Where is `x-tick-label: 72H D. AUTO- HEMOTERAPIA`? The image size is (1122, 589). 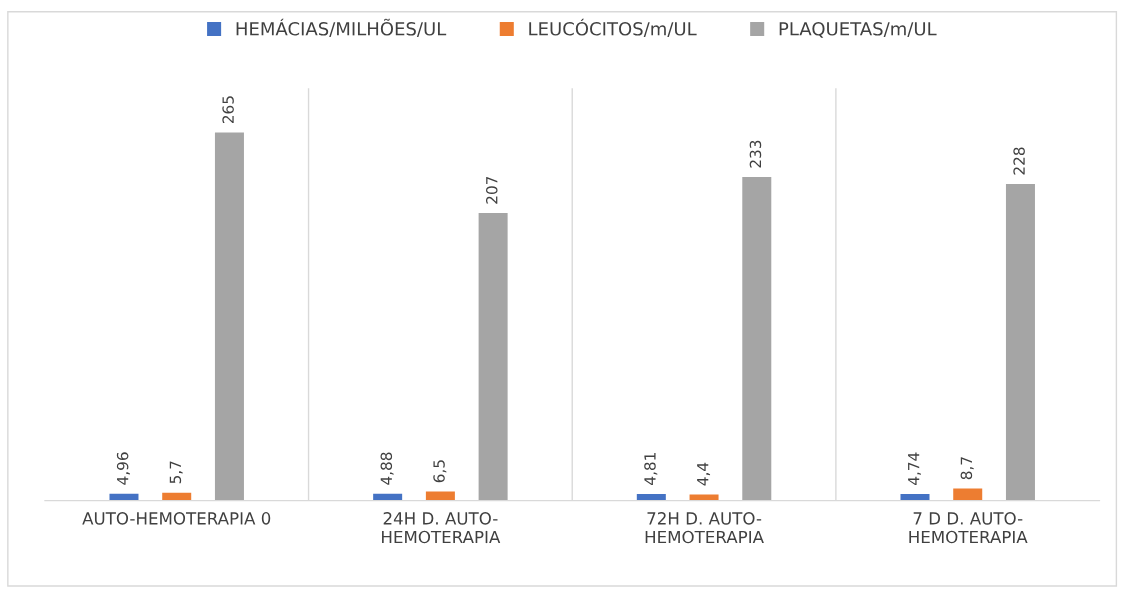 x-tick-label: 72H D. AUTO- HEMOTERAPIA is located at coordinates (704, 528).